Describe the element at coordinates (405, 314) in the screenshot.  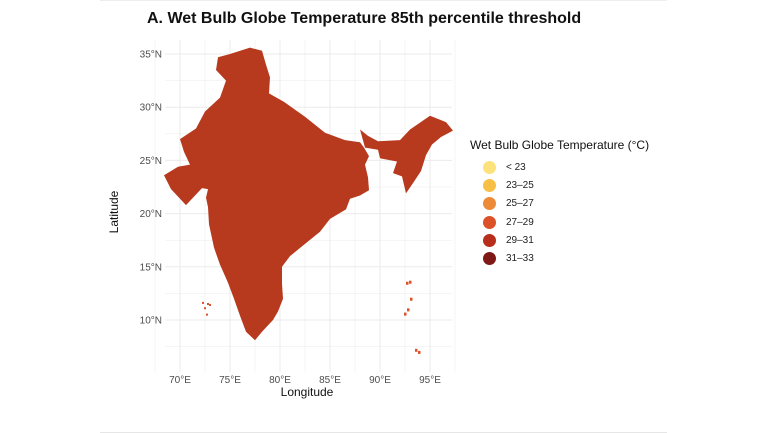
I see `island` at that location.